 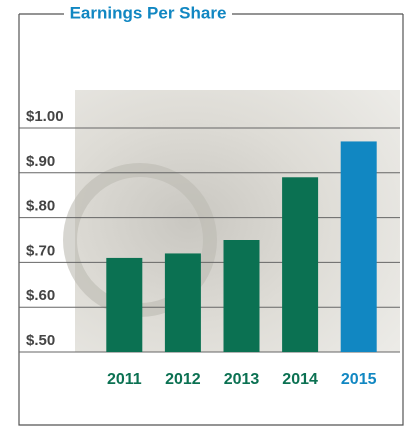 What do you see at coordinates (40, 295) in the screenshot?
I see `y-tick-label: $.60` at bounding box center [40, 295].